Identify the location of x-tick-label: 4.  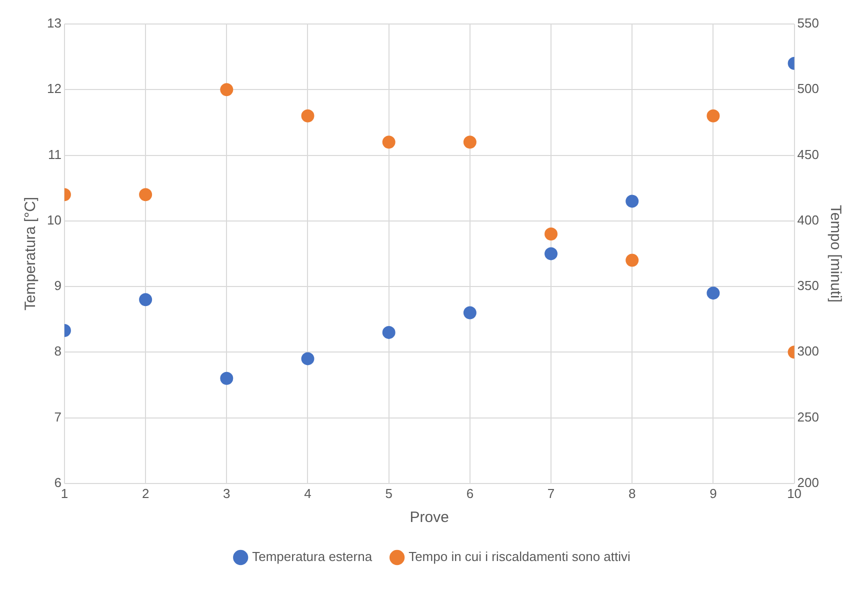
(308, 493).